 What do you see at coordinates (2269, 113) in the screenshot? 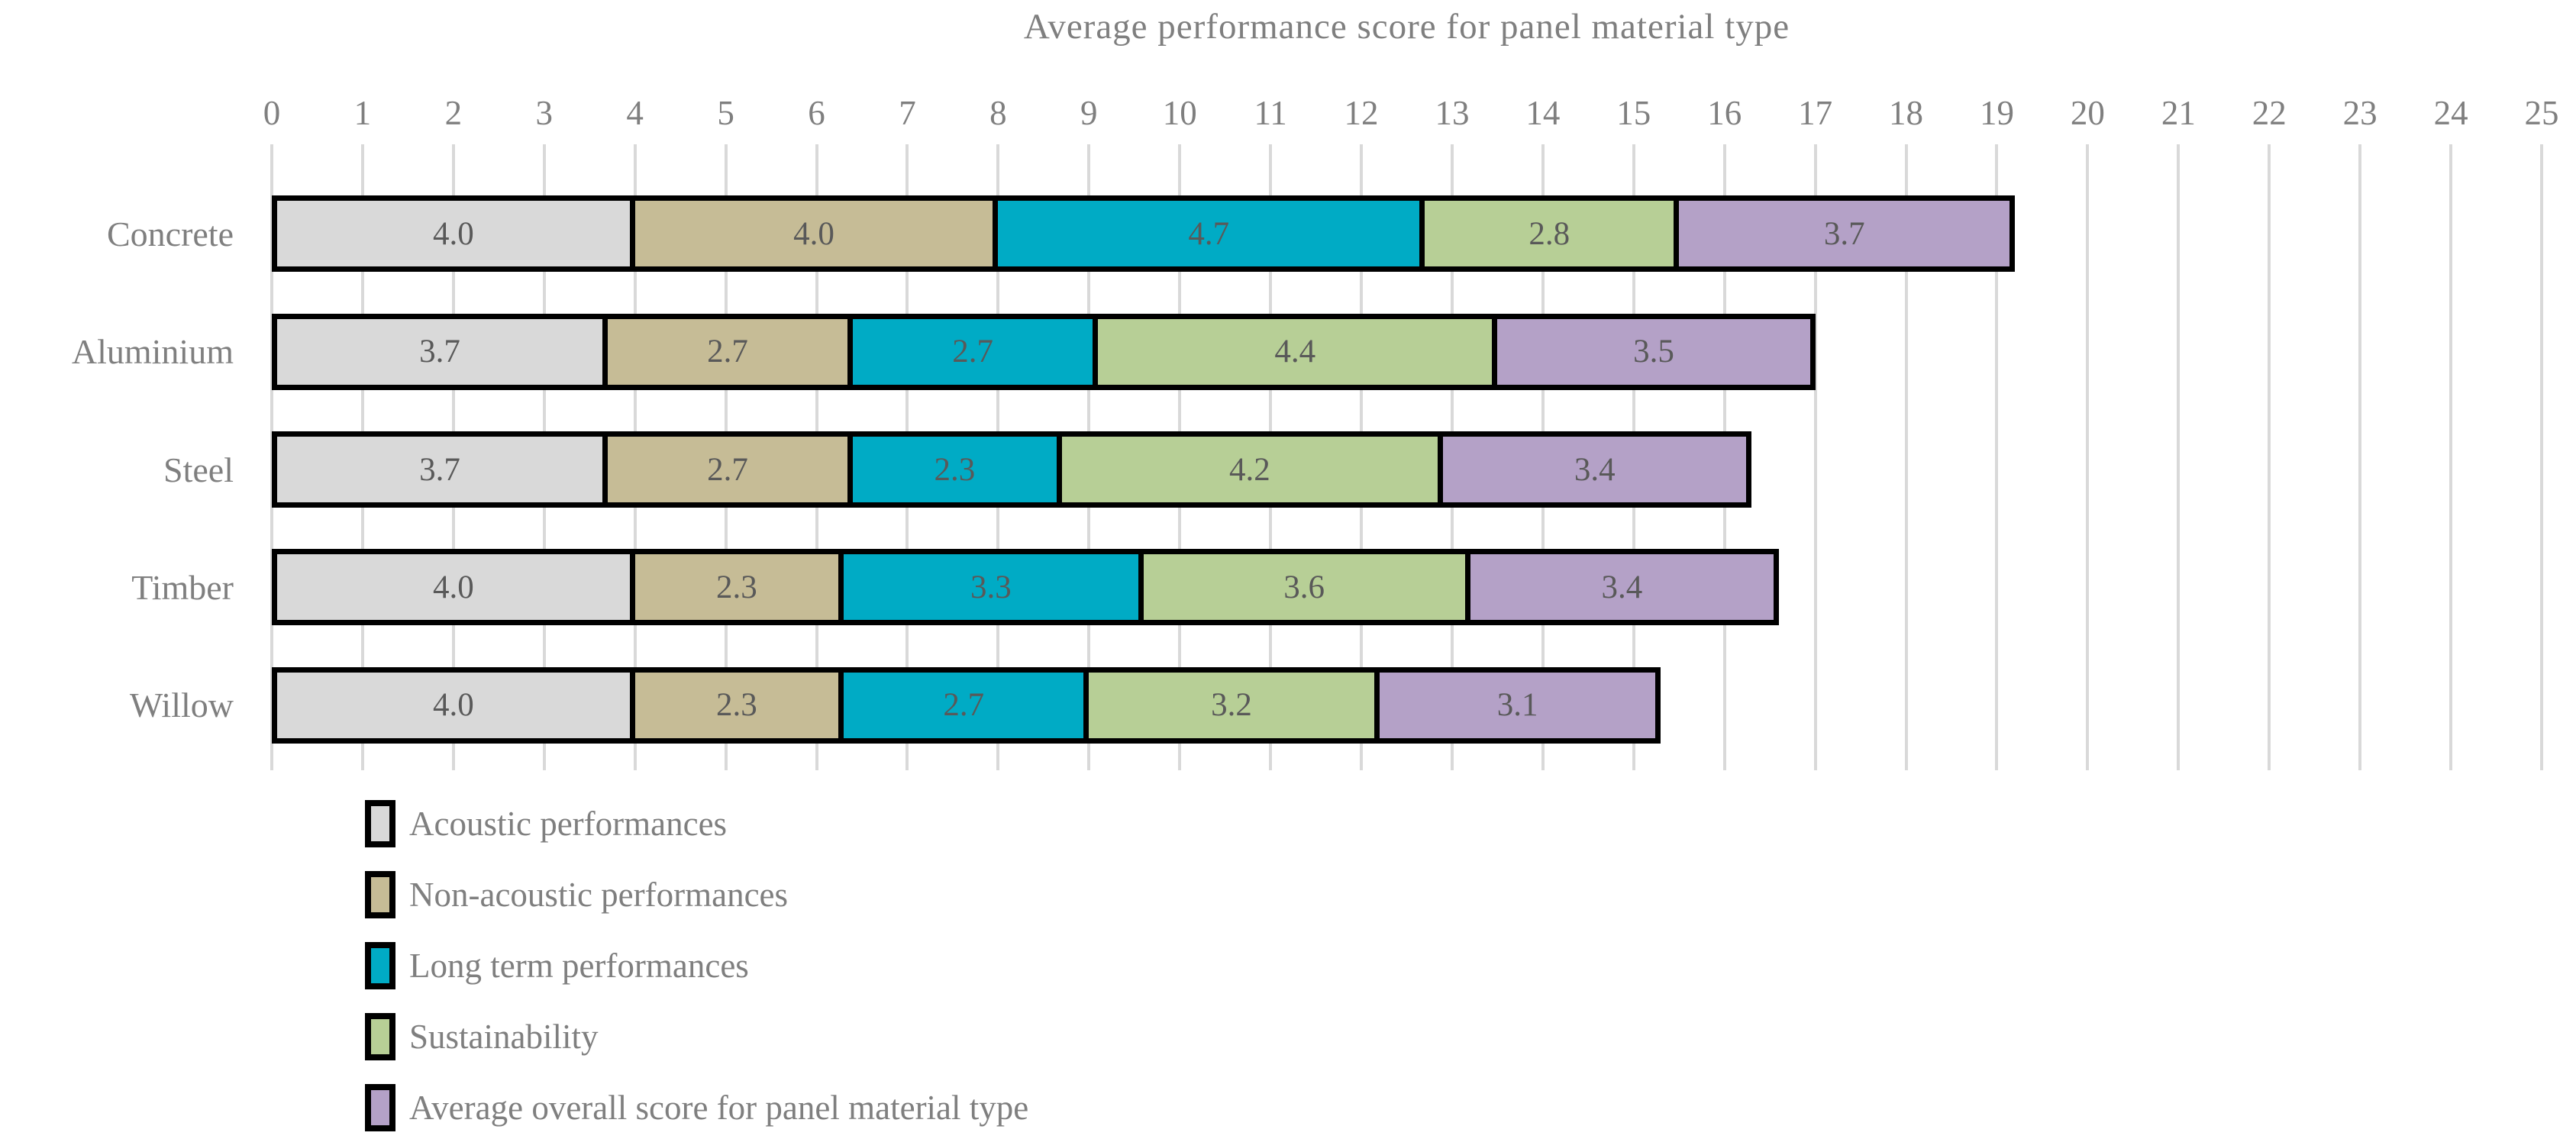
I see `x-axis-tick-label: 22` at bounding box center [2269, 113].